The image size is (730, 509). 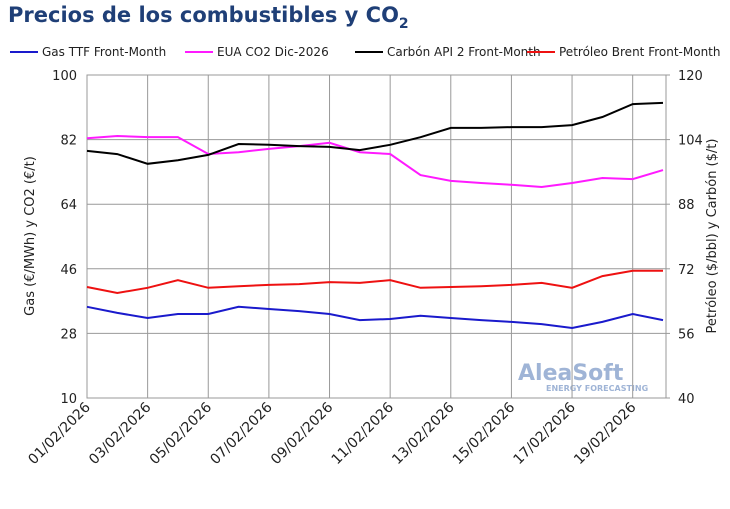 What do you see at coordinates (104, 52) in the screenshot?
I see `legend-label: Gas TTF Front-Month` at bounding box center [104, 52].